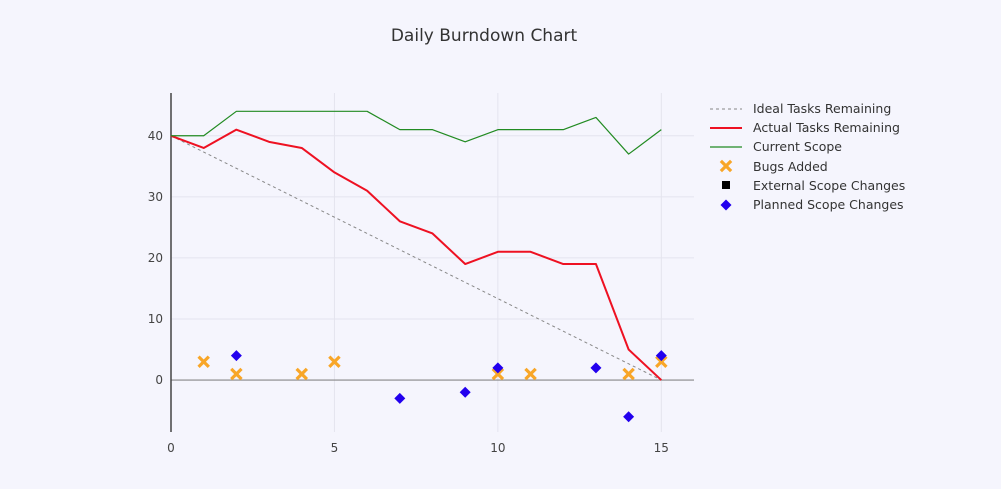 This screenshot has height=489, width=1001. Describe the element at coordinates (171, 448) in the screenshot. I see `x-tick-label: 0` at that location.